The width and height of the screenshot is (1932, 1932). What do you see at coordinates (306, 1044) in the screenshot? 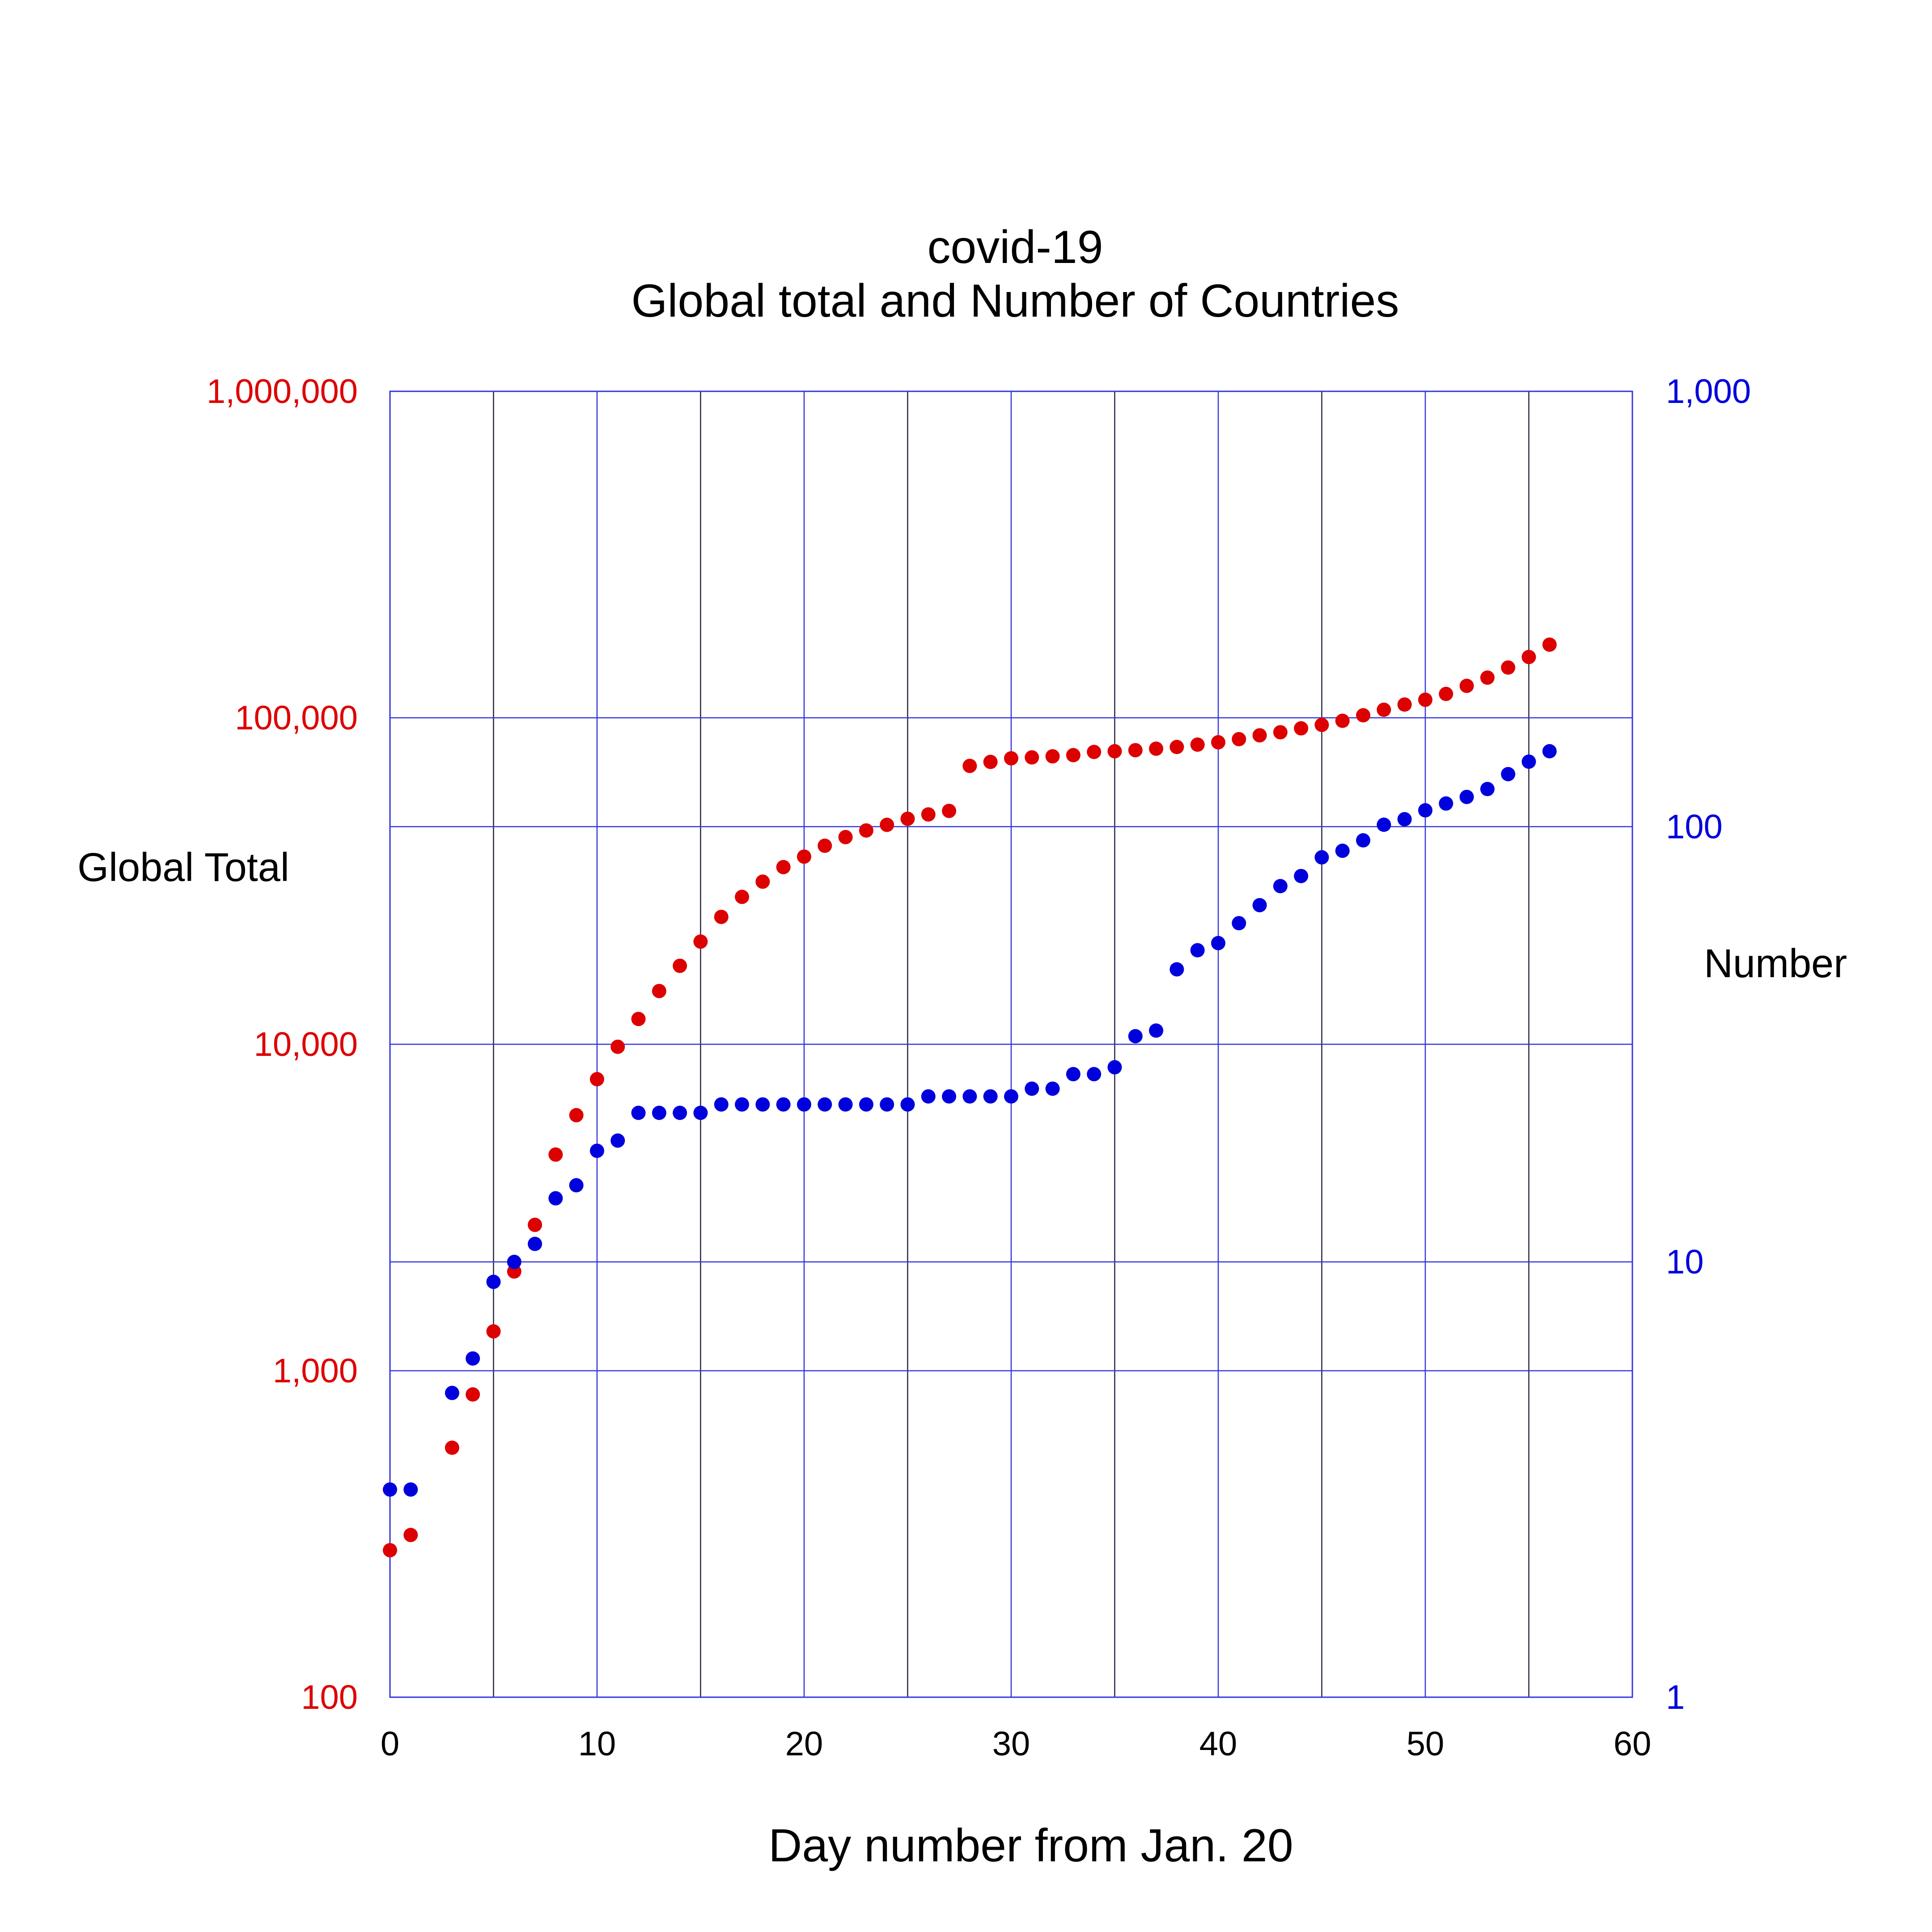
I see `left-tick-label: 10,000` at bounding box center [306, 1044].